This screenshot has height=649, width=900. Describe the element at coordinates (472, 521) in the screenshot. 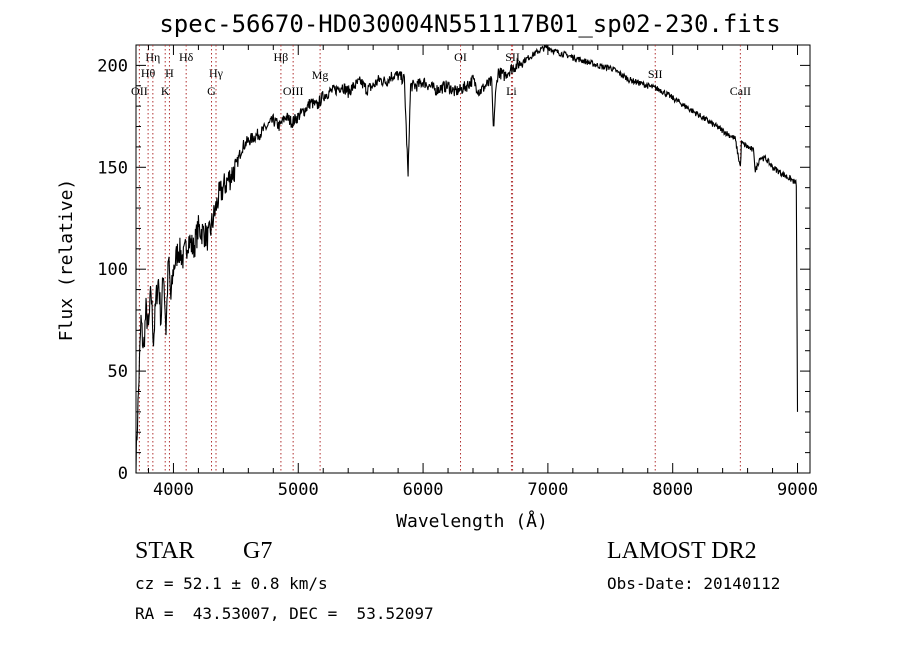

I see `x-axis-label: Wavelength (Å)` at that location.